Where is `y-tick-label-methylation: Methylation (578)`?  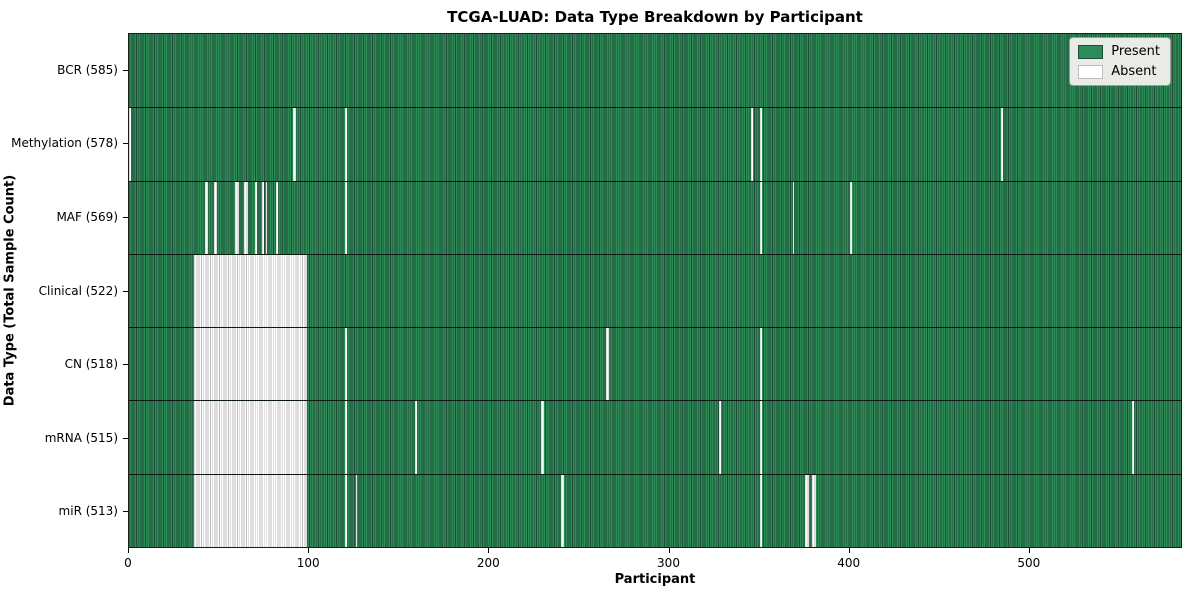
y-tick-label-methylation: Methylation (578) is located at coordinates (64, 143).